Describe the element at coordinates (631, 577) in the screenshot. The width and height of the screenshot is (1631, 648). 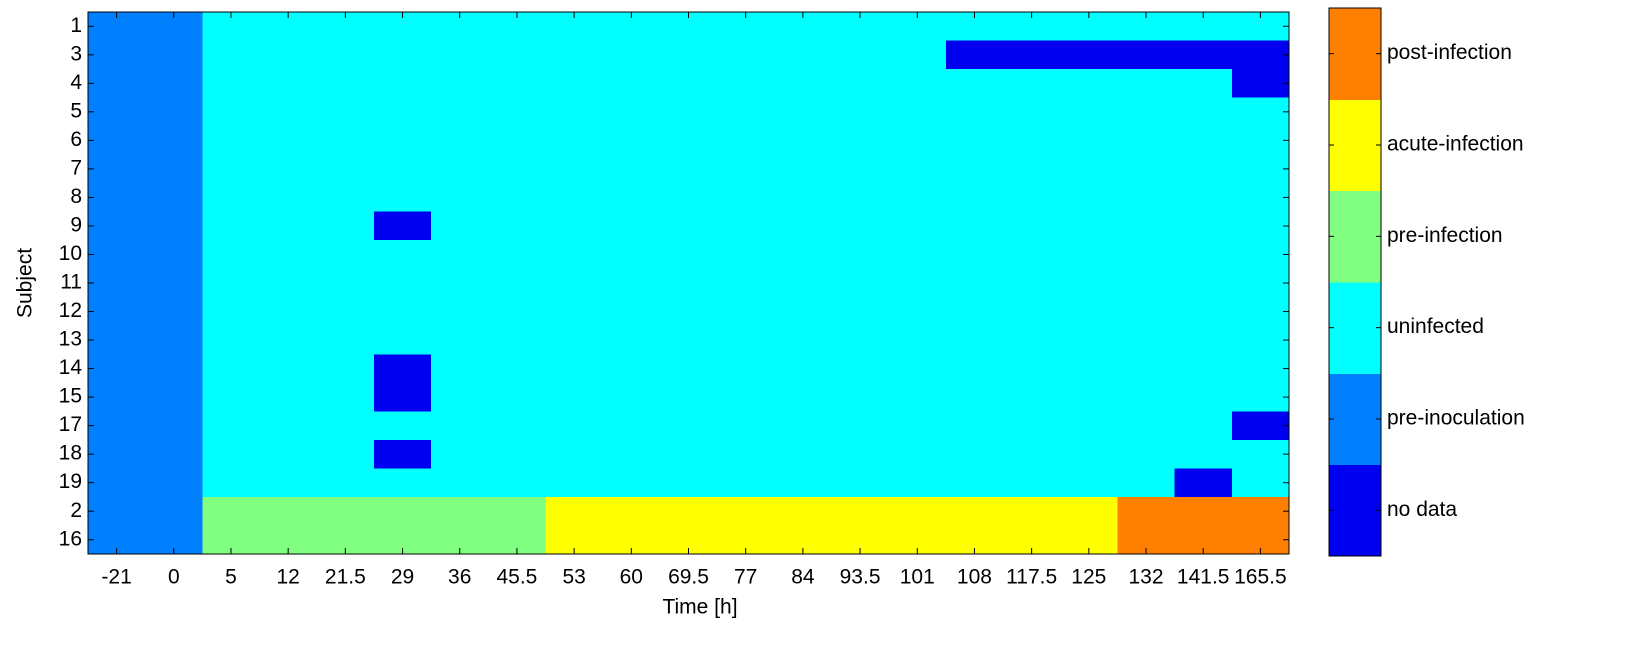
I see `x-tick-label: 60` at that location.